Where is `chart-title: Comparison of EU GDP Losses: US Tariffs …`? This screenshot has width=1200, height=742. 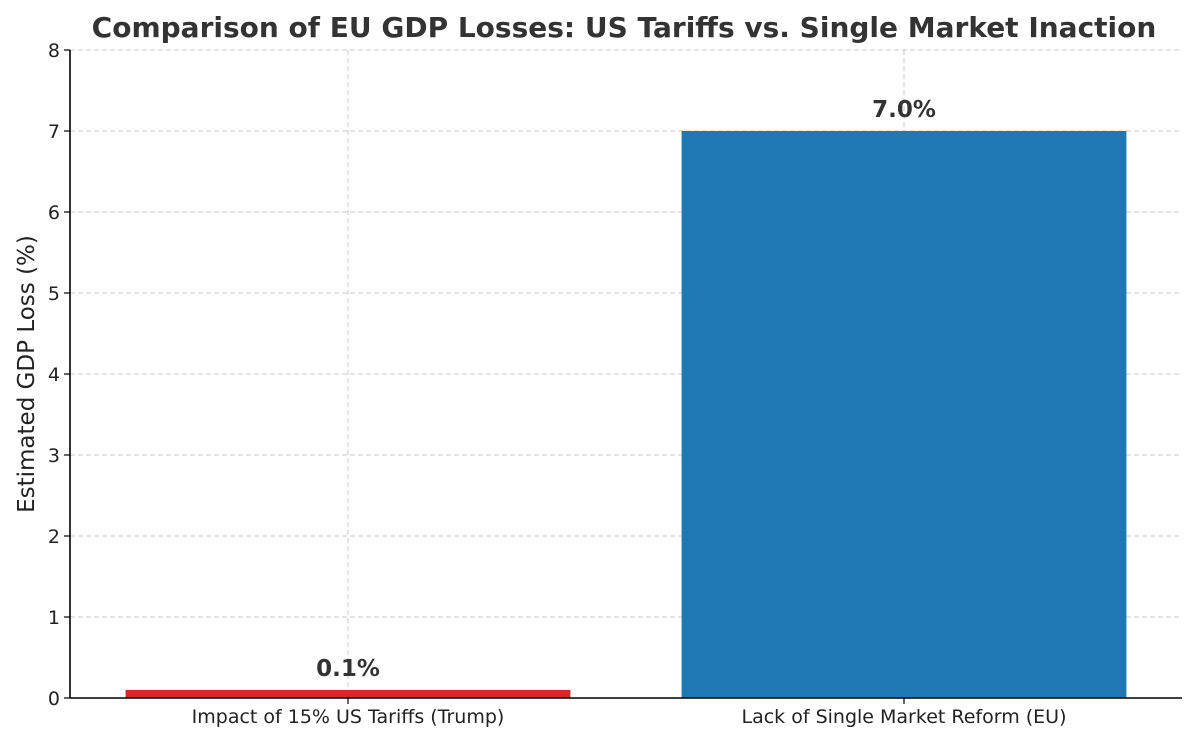 chart-title: Comparison of EU GDP Losses: US Tariffs … is located at coordinates (624, 27).